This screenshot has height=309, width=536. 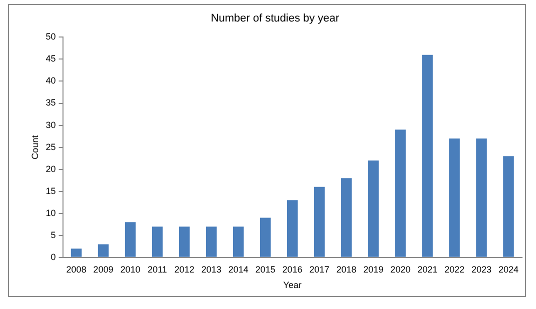 I want to click on y-tick-label: 0, so click(x=53, y=257).